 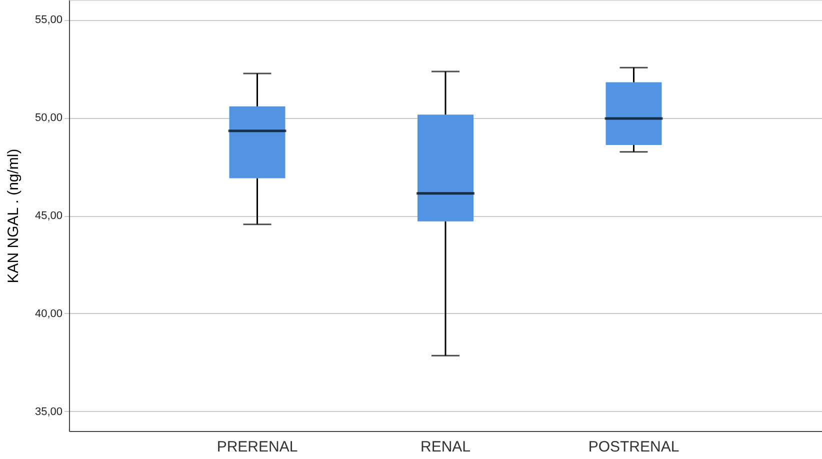 What do you see at coordinates (257, 447) in the screenshot?
I see `x-tick-label: PRERENAL` at bounding box center [257, 447].